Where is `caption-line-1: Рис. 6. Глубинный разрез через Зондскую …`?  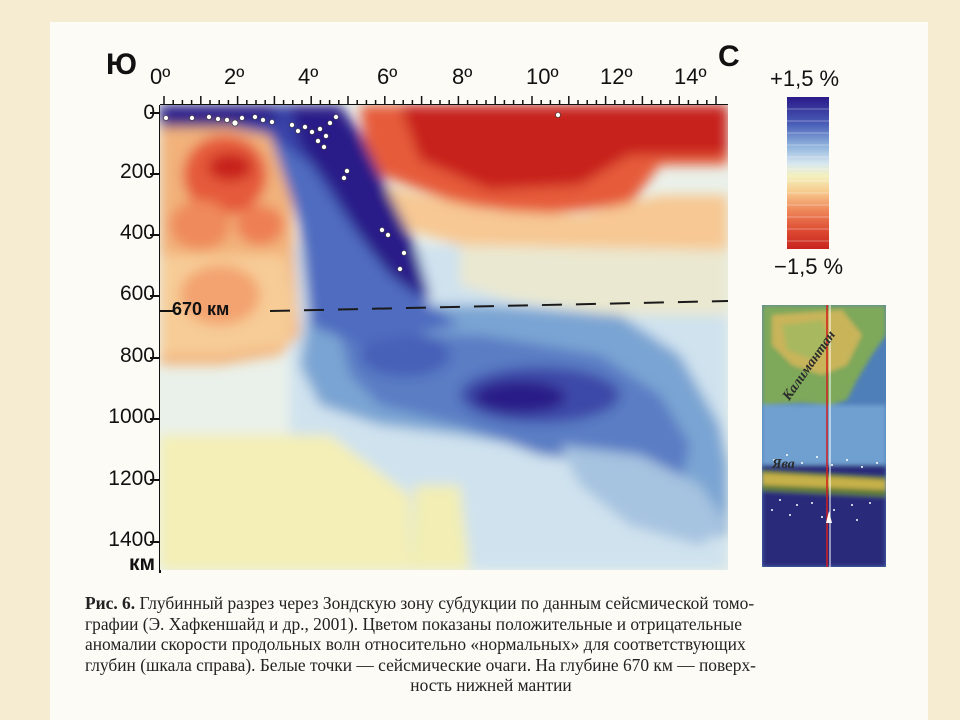 caption-line-1: Рис. 6. Глубинный разрез через Зондскую … is located at coordinates (491, 603).